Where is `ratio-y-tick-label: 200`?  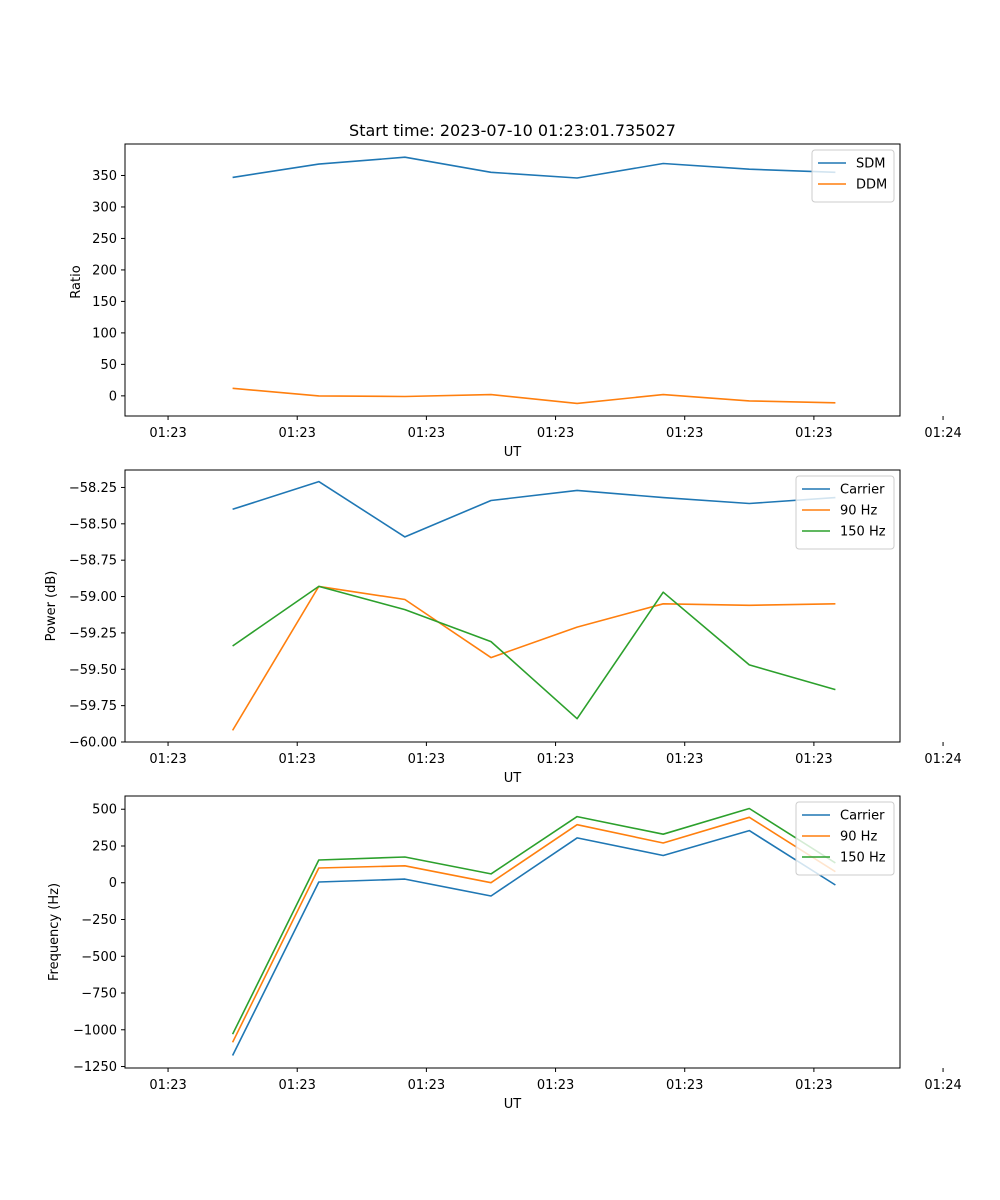
ratio-y-tick-label: 200 is located at coordinates (104, 270).